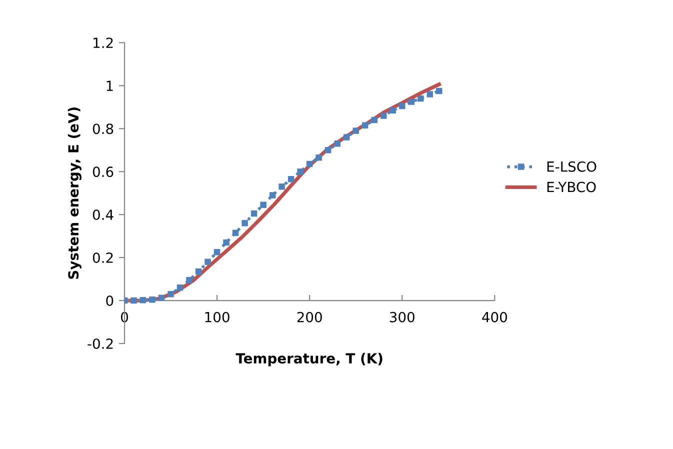  Describe the element at coordinates (109, 85) in the screenshot. I see `y-tick-label: 1` at that location.